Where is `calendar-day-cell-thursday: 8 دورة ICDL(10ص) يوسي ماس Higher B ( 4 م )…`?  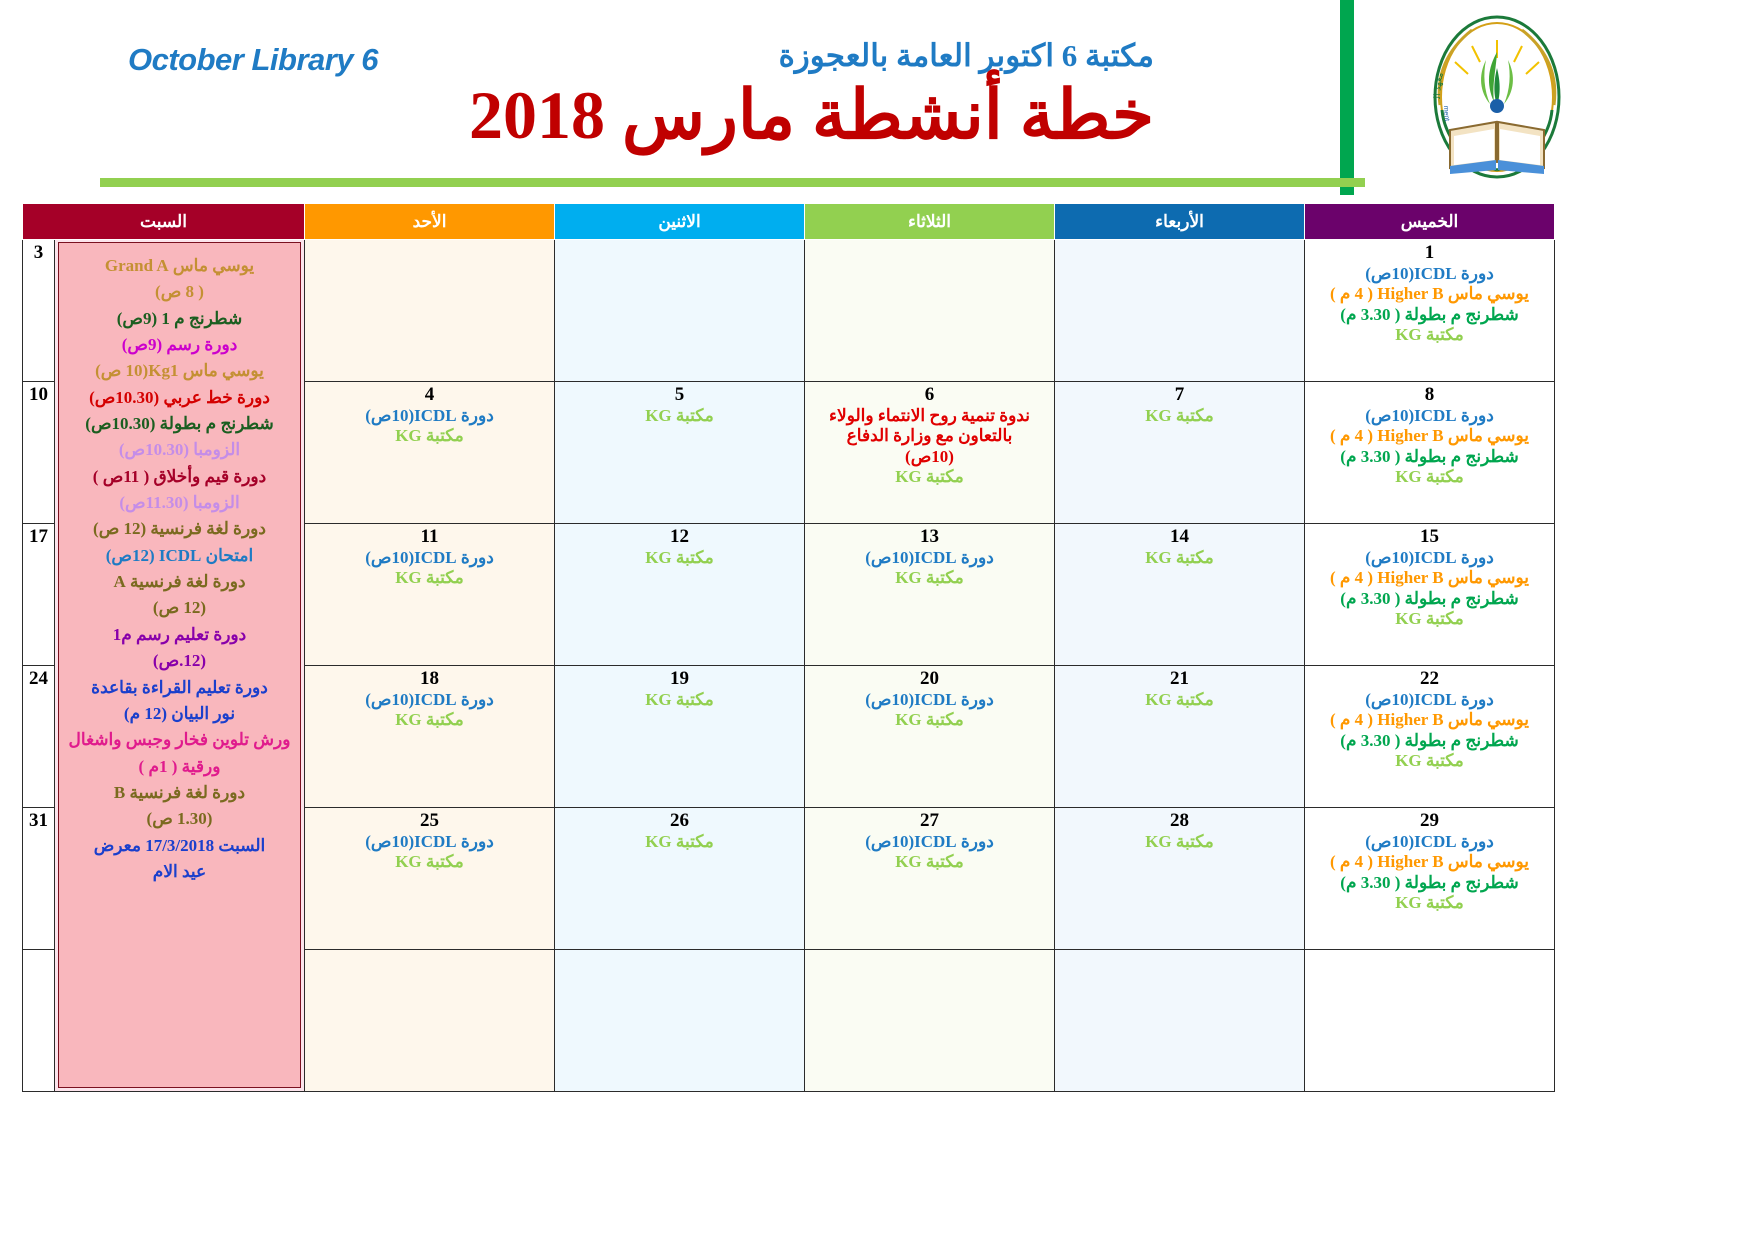 calendar-day-cell-thursday: 8 دورة ICDL(10ص) يوسي ماس Higher B ( 4 م )… is located at coordinates (1429, 452).